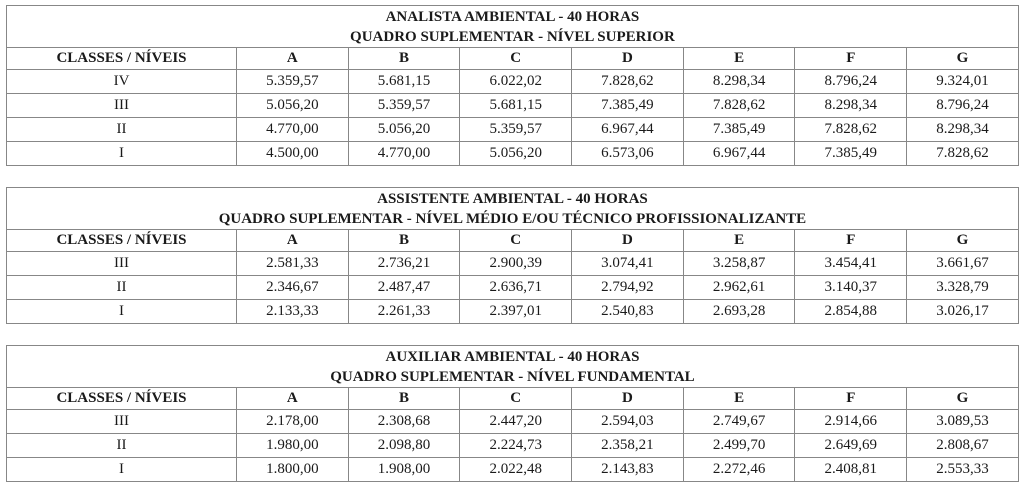 The width and height of the screenshot is (1024, 504). What do you see at coordinates (516, 421) in the screenshot?
I see `salary-value-cell: 2.447,20` at bounding box center [516, 421].